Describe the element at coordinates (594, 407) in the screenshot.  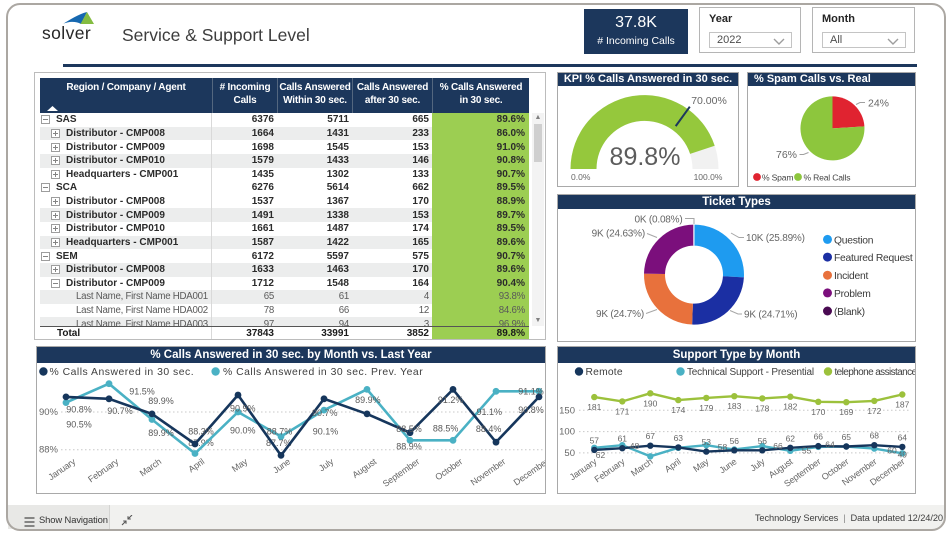
I see `svg-text: 181` at that location.